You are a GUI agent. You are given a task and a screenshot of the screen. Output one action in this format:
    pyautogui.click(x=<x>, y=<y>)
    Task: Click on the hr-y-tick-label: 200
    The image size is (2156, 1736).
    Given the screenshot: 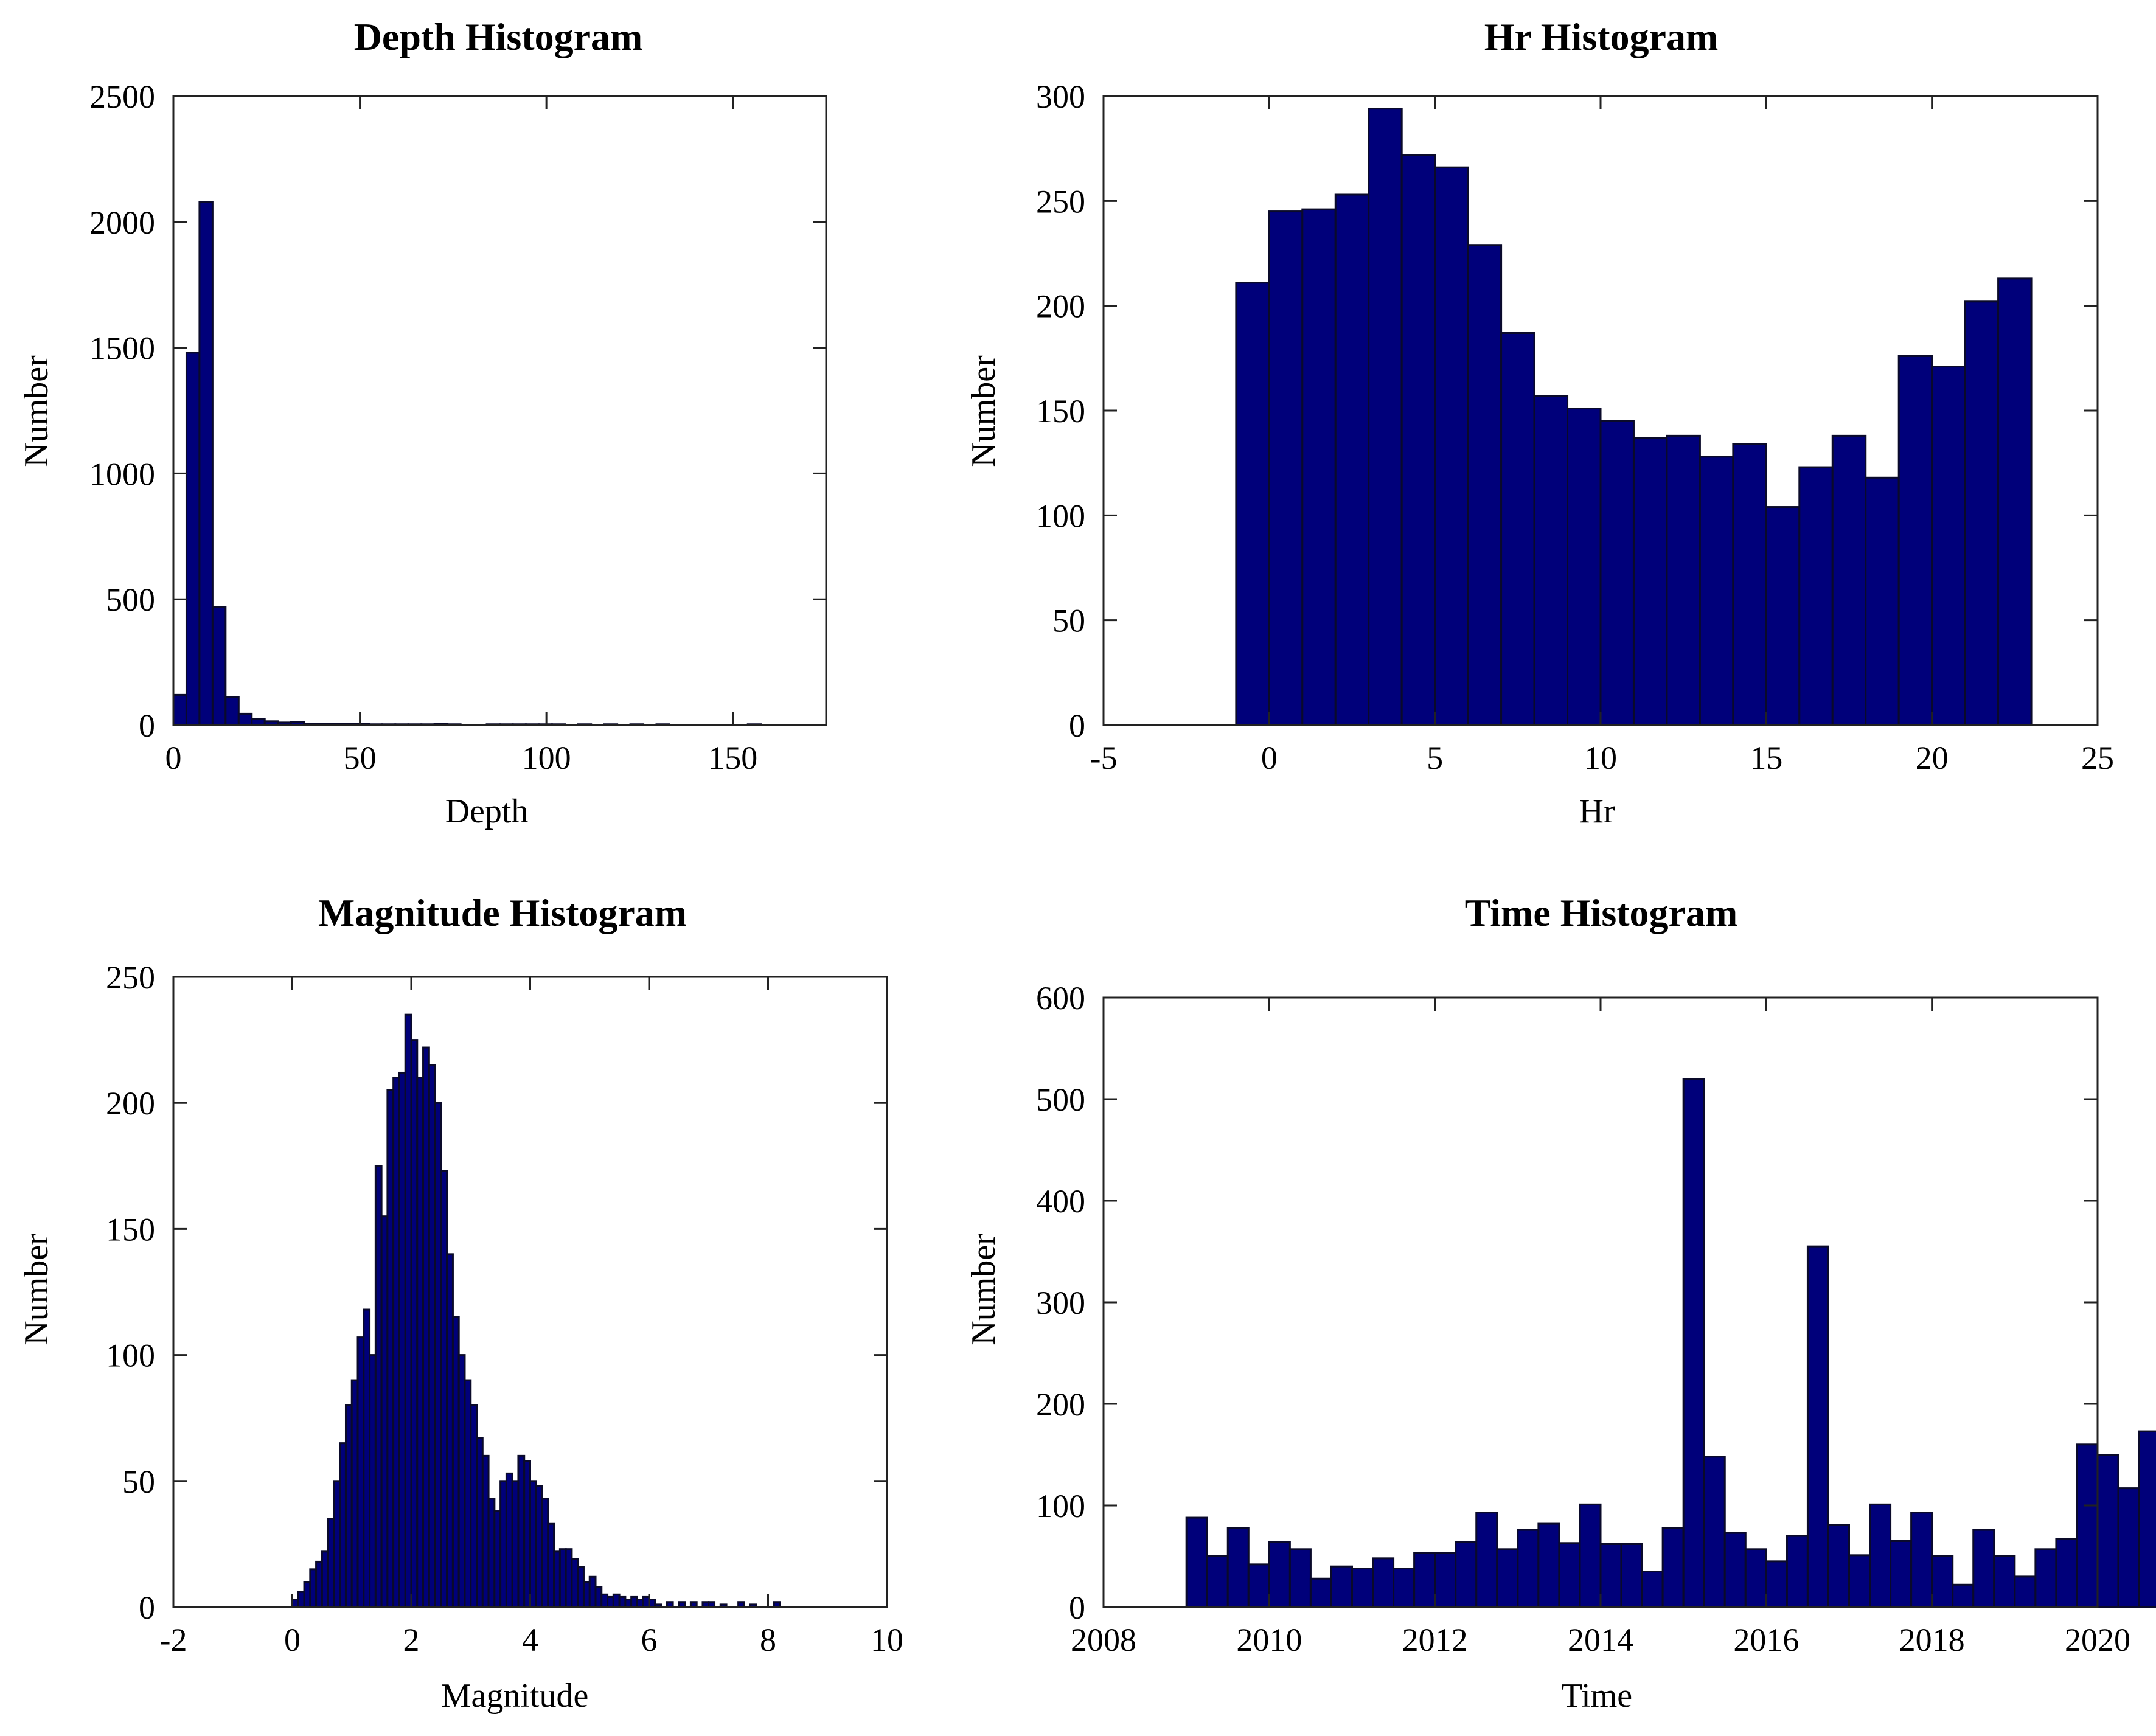 What is the action you would take?
    pyautogui.click(x=1061, y=306)
    